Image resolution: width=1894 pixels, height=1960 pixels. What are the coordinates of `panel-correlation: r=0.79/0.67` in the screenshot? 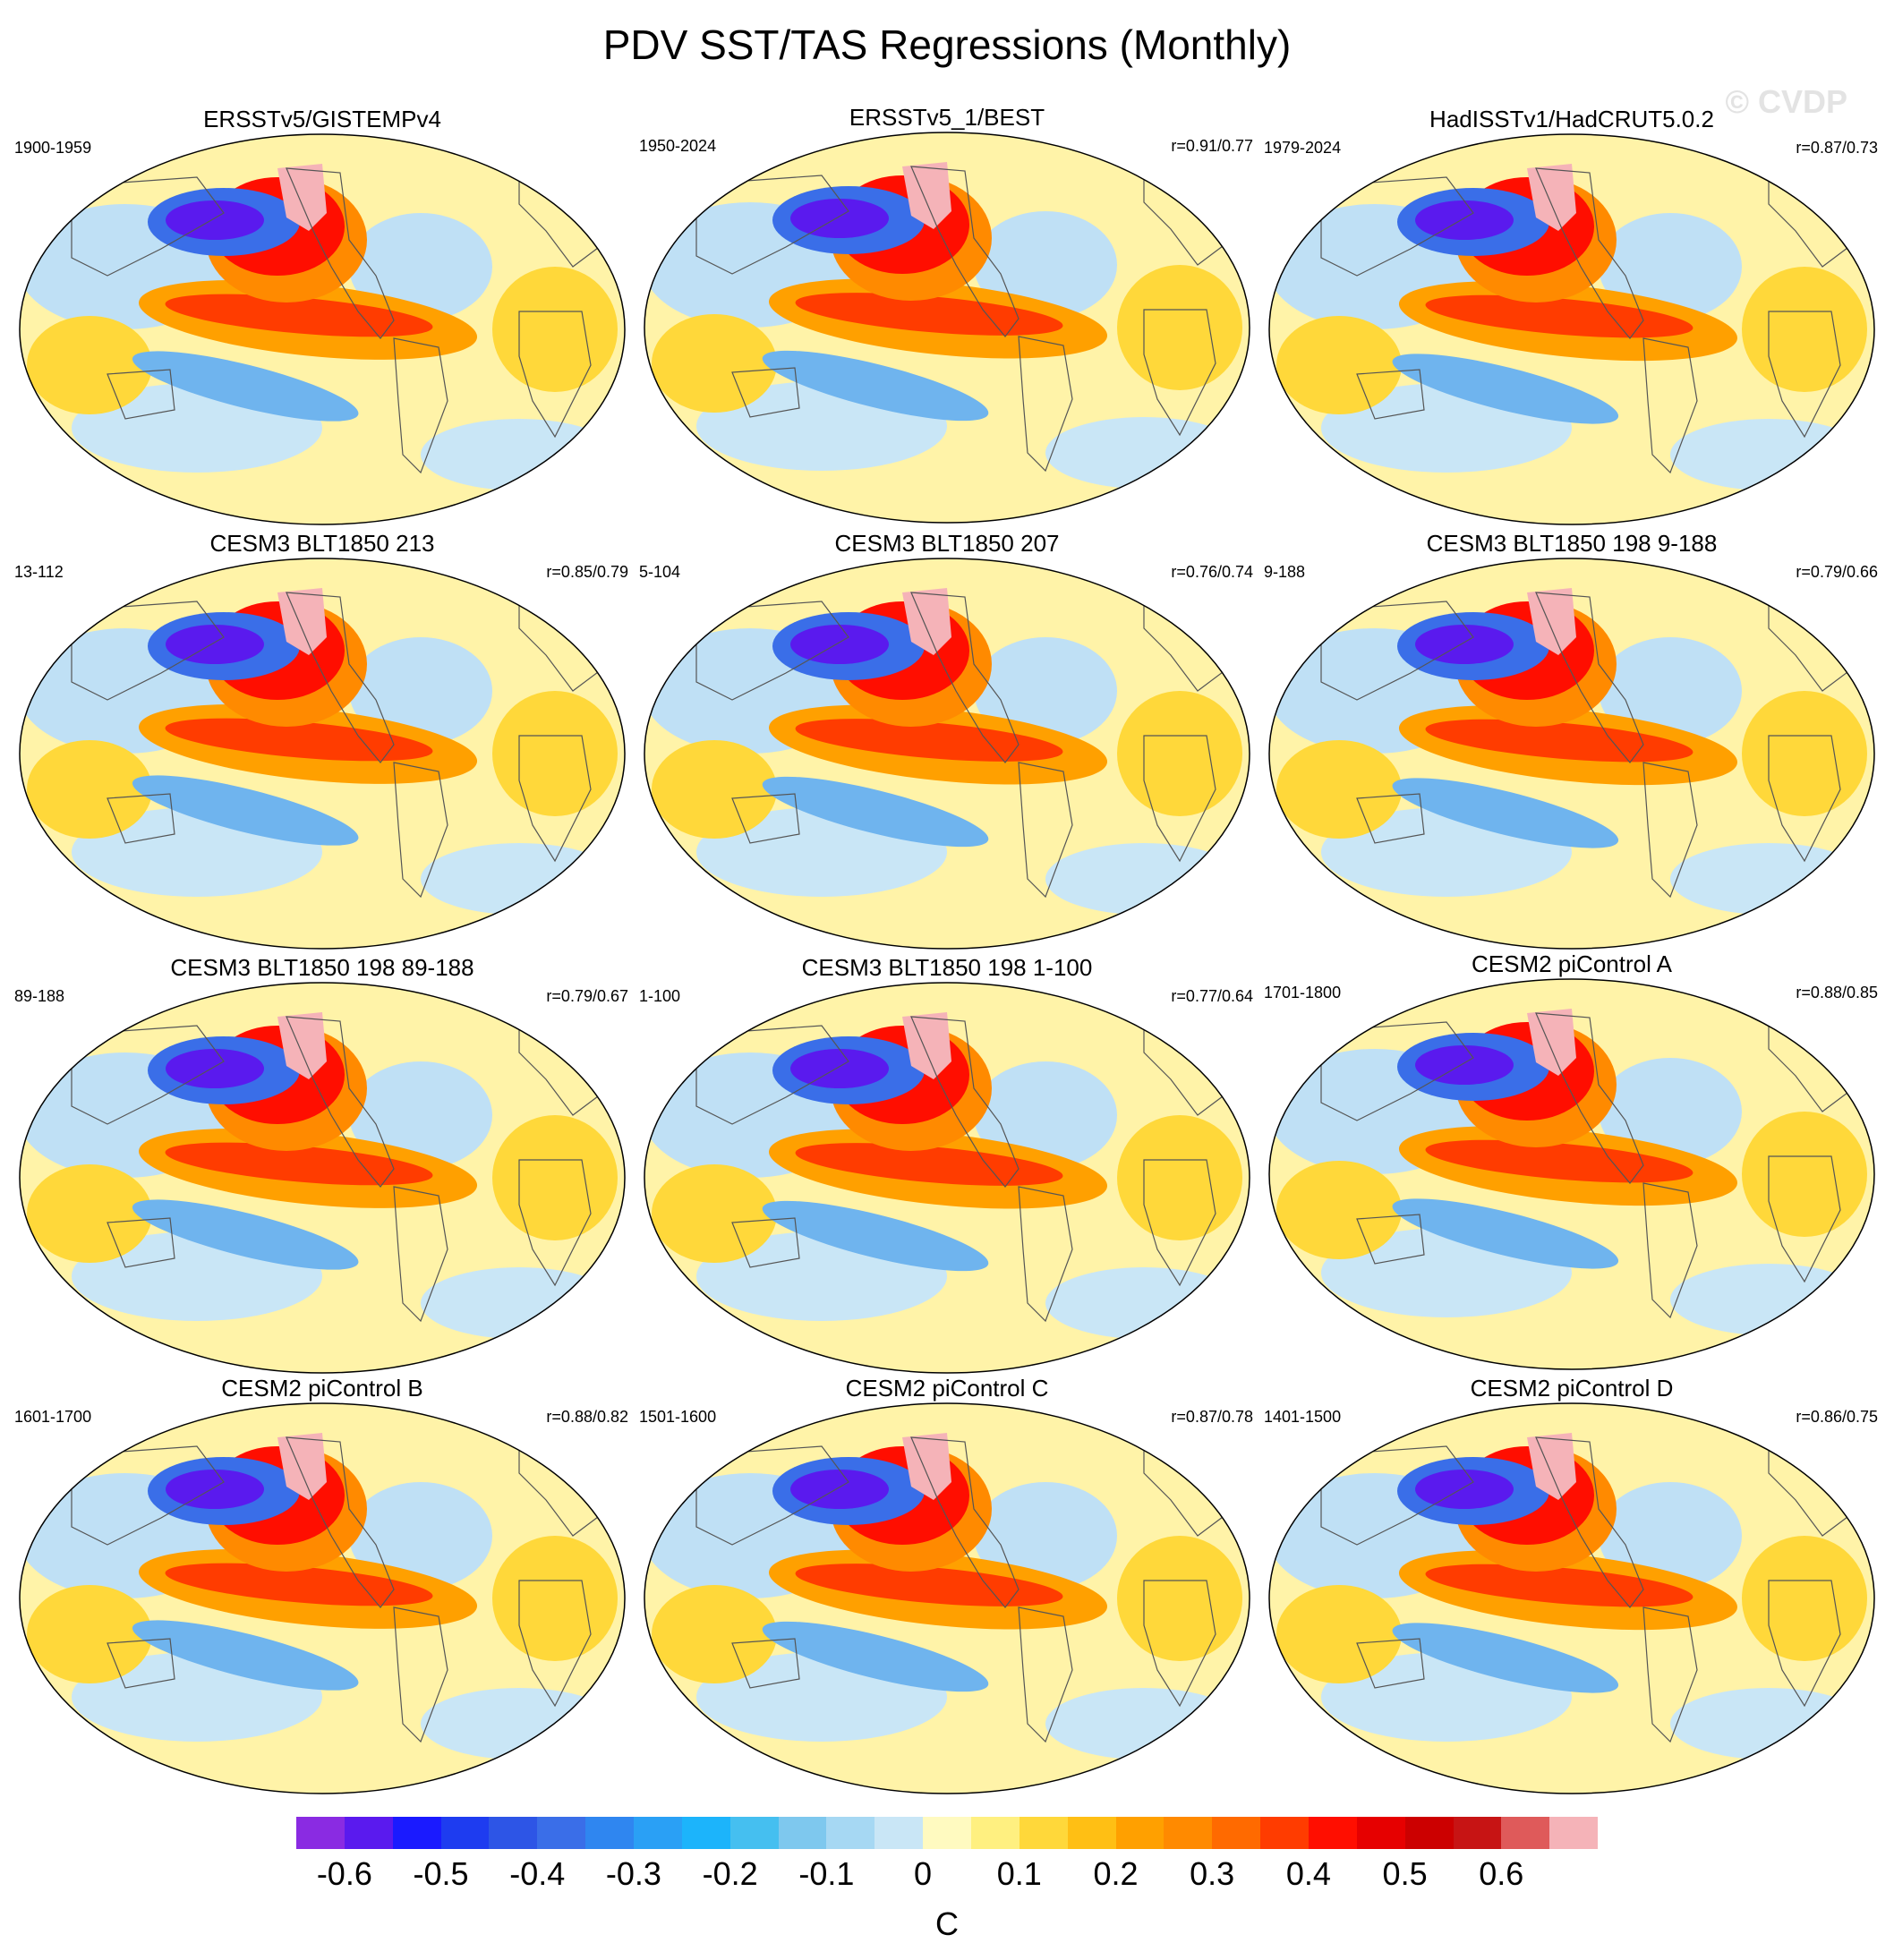 It's located at (587, 996).